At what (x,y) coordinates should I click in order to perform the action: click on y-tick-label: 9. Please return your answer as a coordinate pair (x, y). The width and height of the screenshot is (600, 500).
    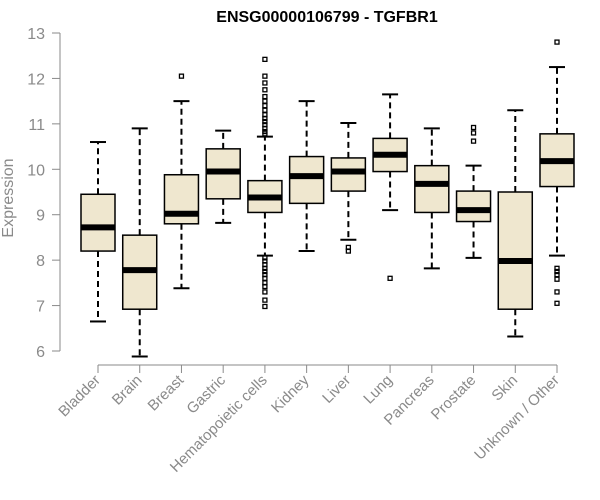
    Looking at the image, I should click on (40, 216).